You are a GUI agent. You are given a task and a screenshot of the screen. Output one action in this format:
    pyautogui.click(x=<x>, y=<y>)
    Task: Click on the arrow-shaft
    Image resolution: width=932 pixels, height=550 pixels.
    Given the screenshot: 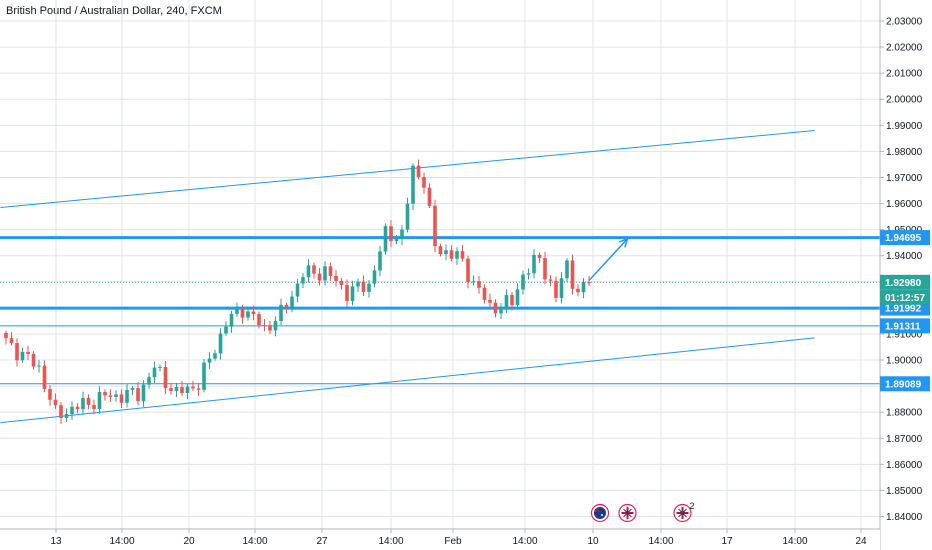 What is the action you would take?
    pyautogui.click(x=608, y=259)
    